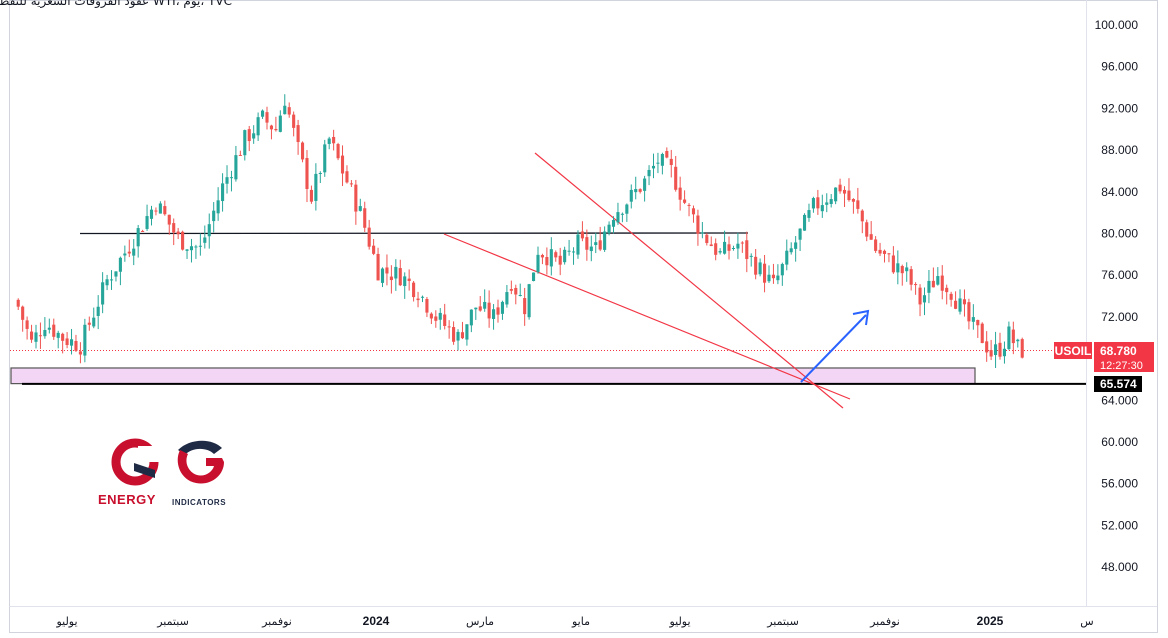 The height and width of the screenshot is (638, 1168). I want to click on logo-energy-text: ENERGY, so click(127, 499).